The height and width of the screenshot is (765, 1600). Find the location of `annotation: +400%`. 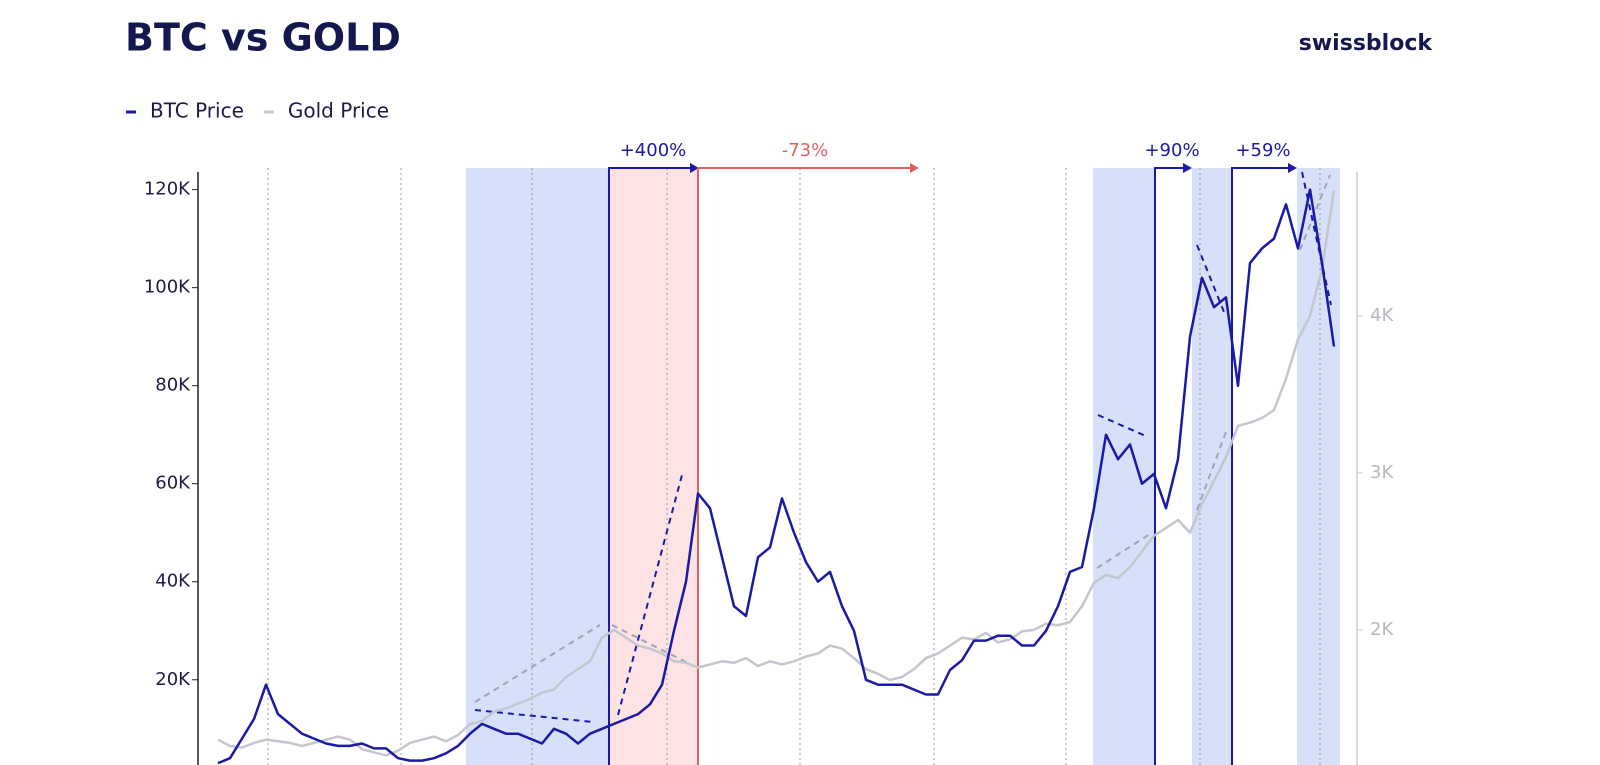

annotation: +400% is located at coordinates (653, 150).